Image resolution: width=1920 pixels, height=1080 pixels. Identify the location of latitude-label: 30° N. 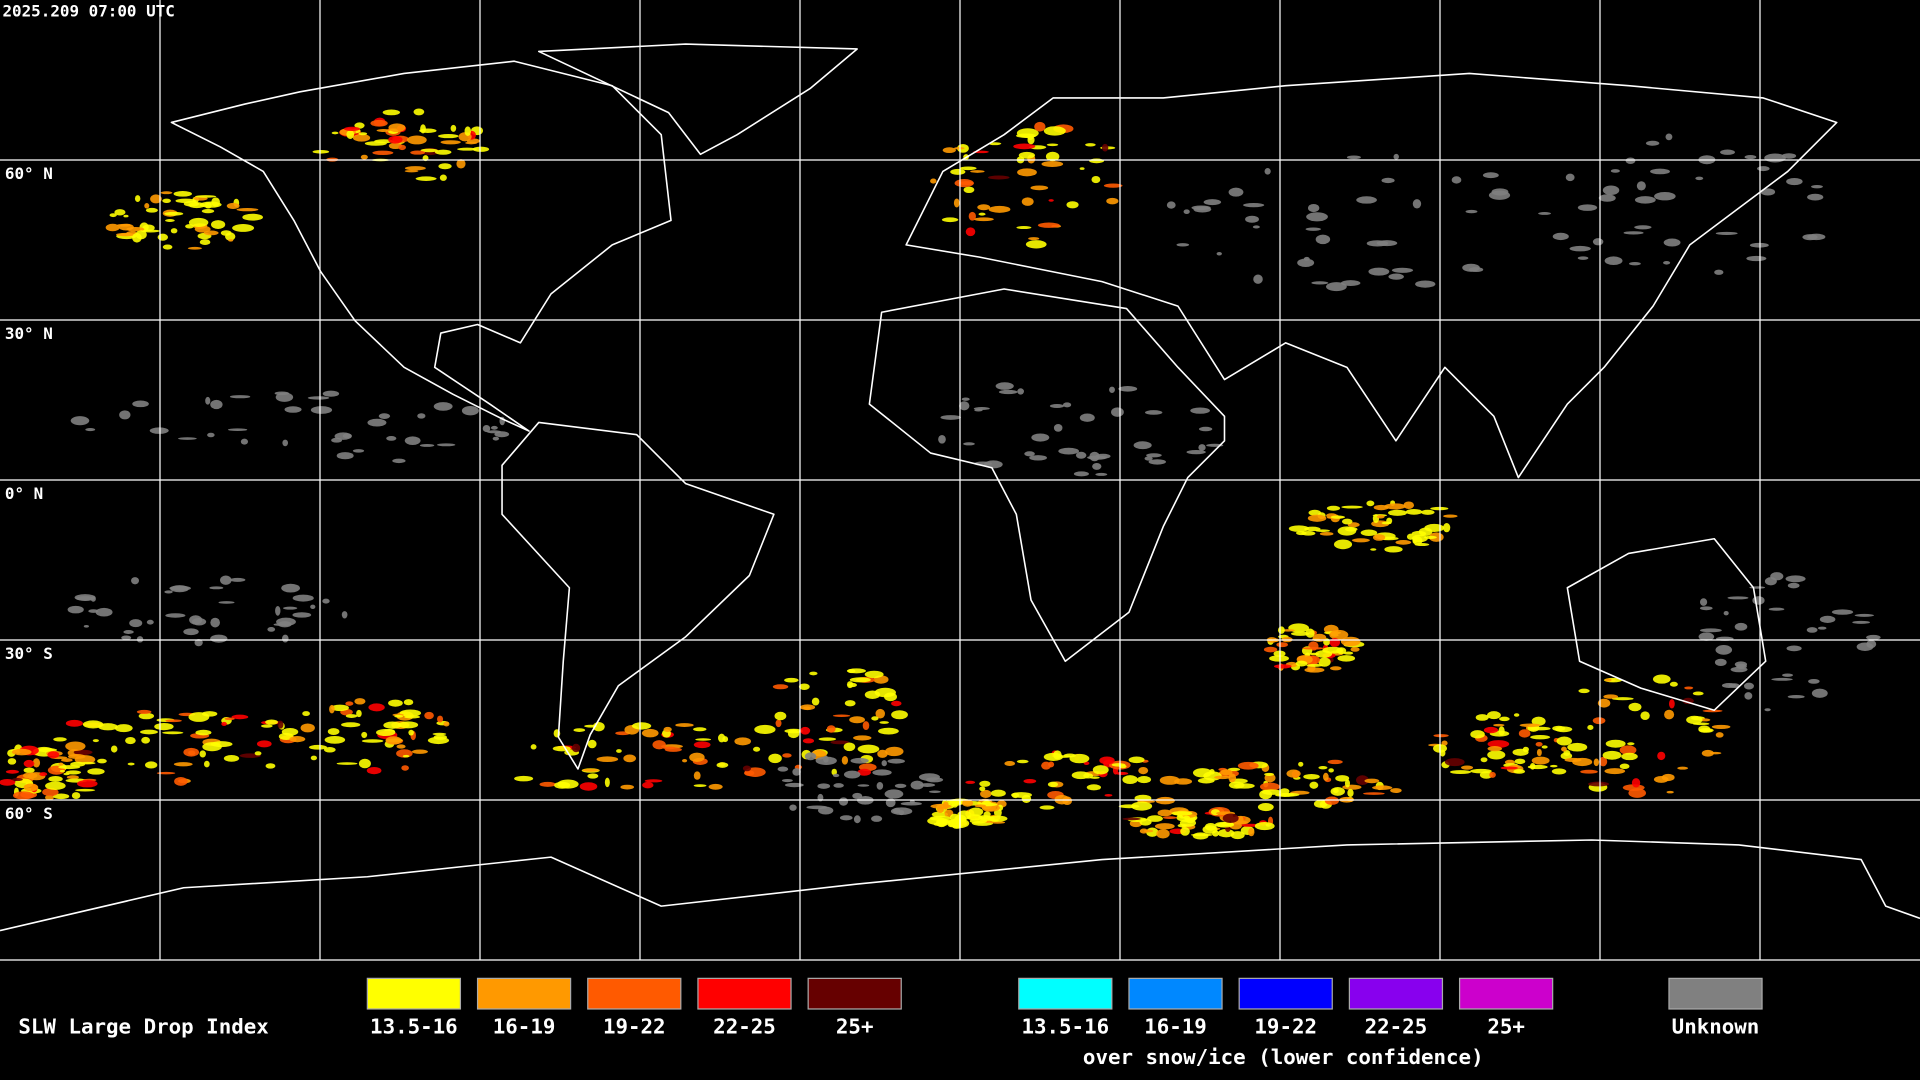
(29, 333).